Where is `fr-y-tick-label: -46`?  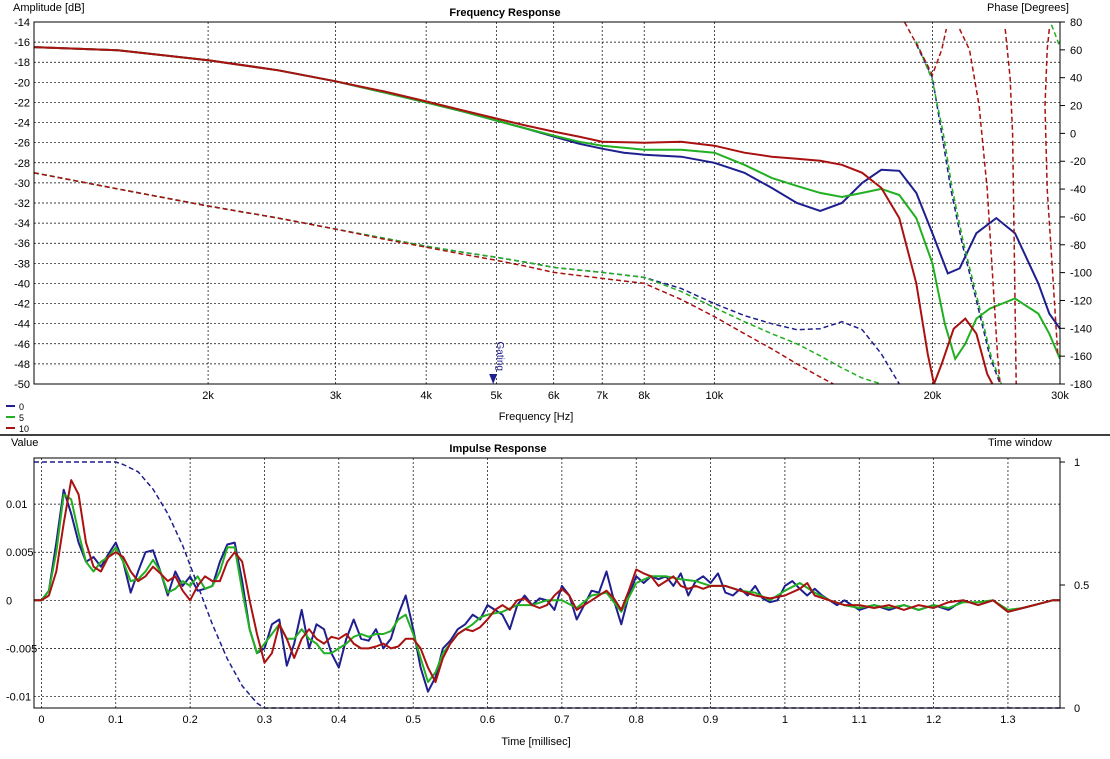
fr-y-tick-label: -46 is located at coordinates (22, 345).